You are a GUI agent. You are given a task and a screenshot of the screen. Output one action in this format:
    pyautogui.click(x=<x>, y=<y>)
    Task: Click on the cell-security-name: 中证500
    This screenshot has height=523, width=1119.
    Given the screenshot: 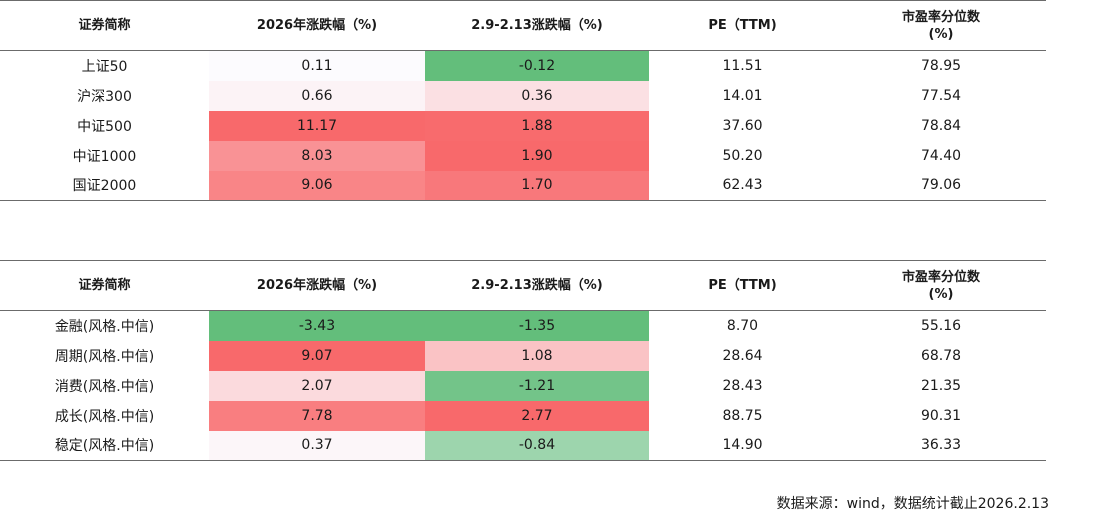 What is the action you would take?
    pyautogui.click(x=104, y=126)
    